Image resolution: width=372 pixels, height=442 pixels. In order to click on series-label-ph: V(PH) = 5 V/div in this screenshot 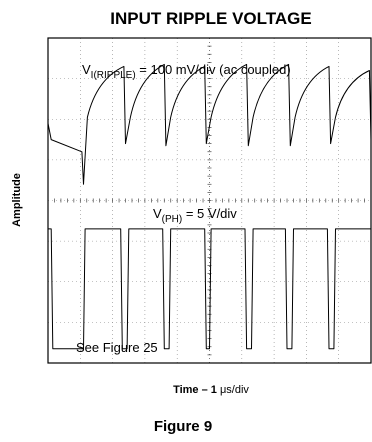, I will do `click(195, 215)`.